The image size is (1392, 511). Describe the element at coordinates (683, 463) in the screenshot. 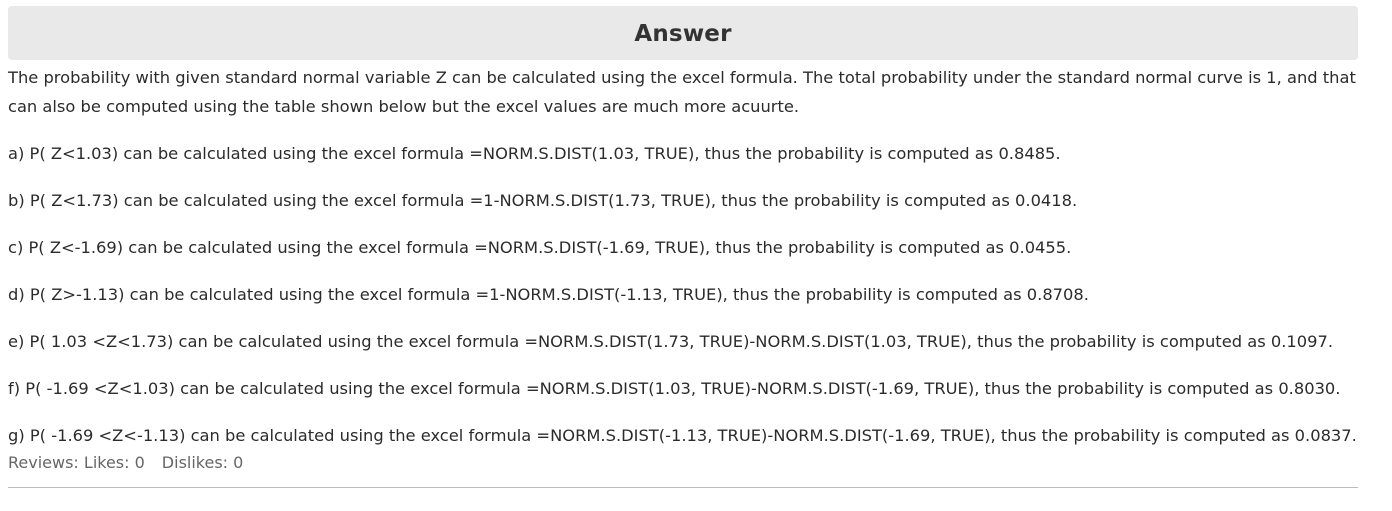

I see `reviews-bar: Reviews: Likes: 0 Dislikes: 0` at that location.